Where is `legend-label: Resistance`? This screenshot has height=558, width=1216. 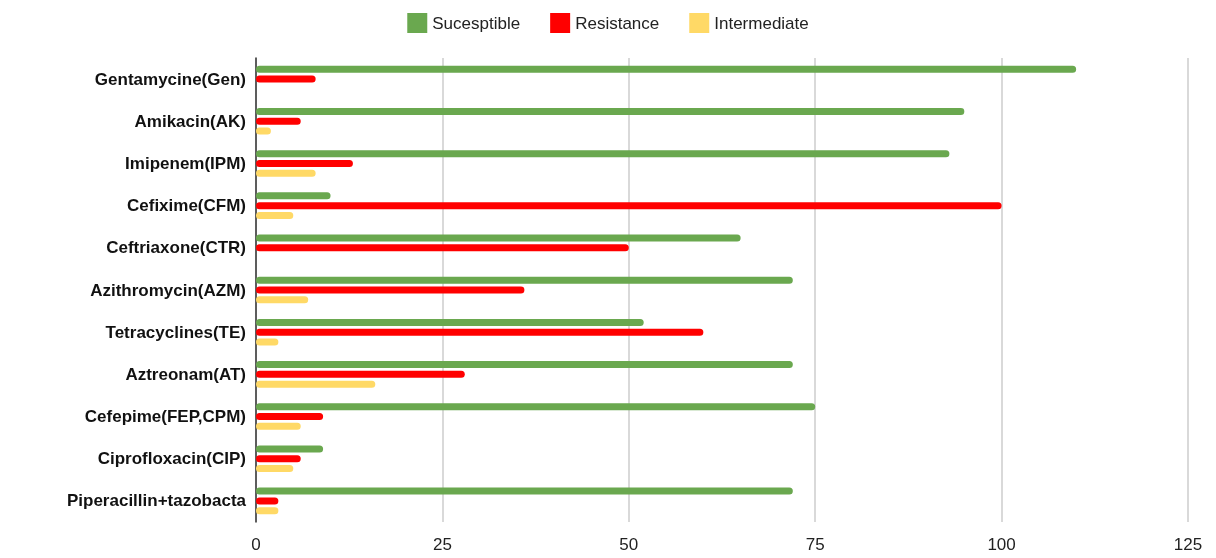
legend-label: Resistance is located at coordinates (617, 23).